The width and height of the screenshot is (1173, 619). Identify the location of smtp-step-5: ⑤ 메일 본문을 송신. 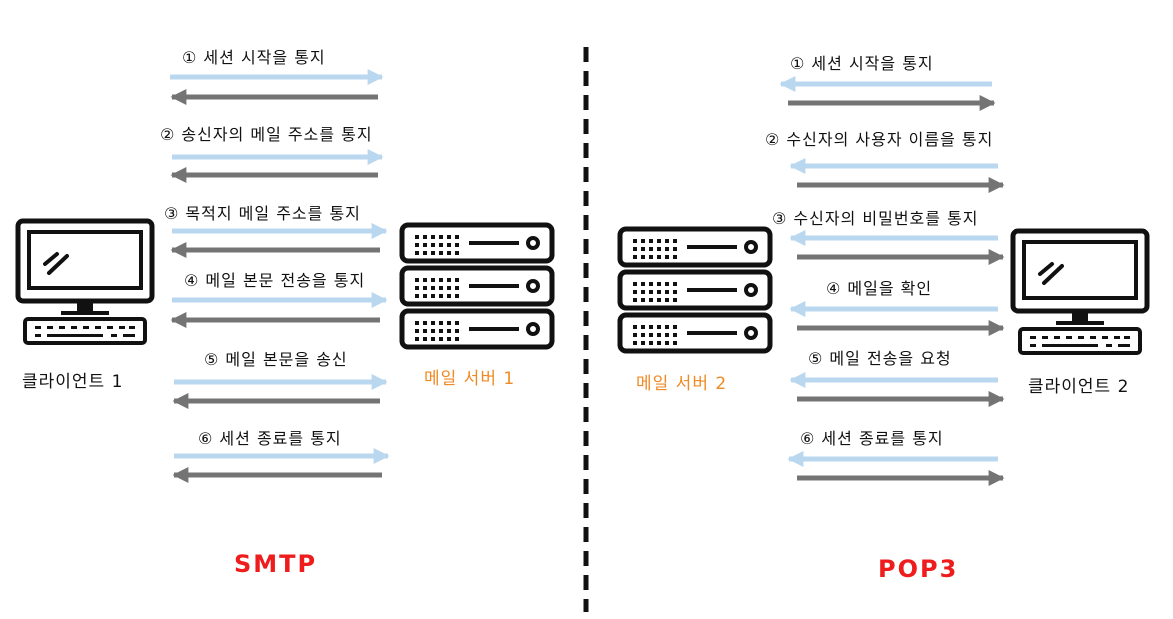
(276, 359).